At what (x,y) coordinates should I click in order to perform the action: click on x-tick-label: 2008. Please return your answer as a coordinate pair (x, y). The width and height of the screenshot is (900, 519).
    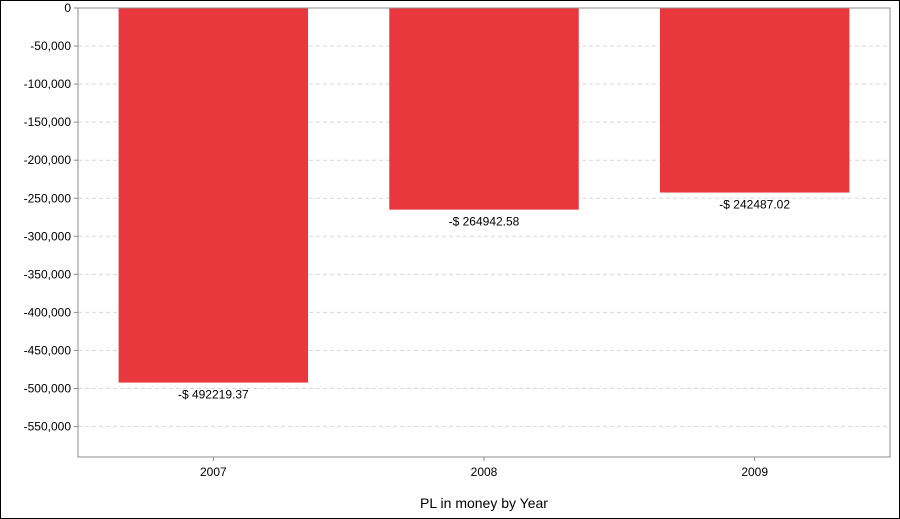
    Looking at the image, I should click on (484, 472).